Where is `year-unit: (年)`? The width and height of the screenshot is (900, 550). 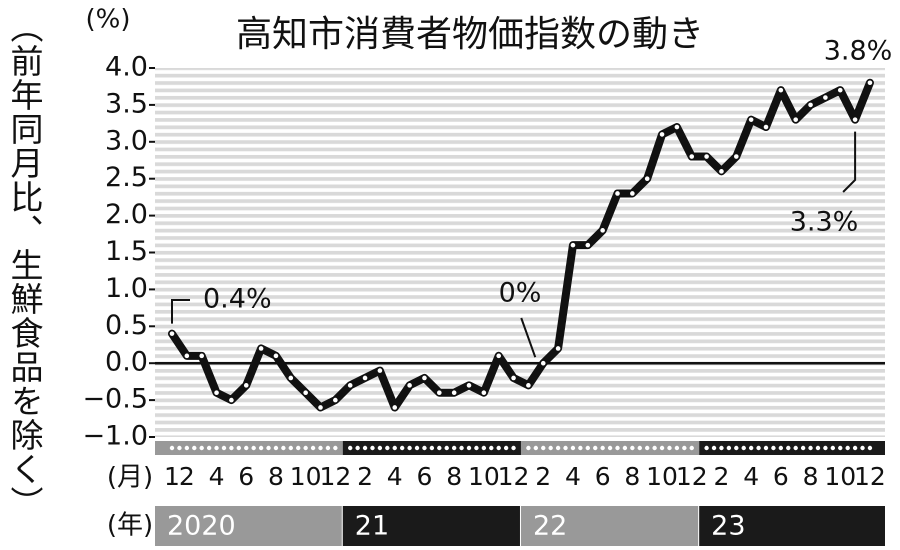
year-unit: (年) is located at coordinates (130, 526).